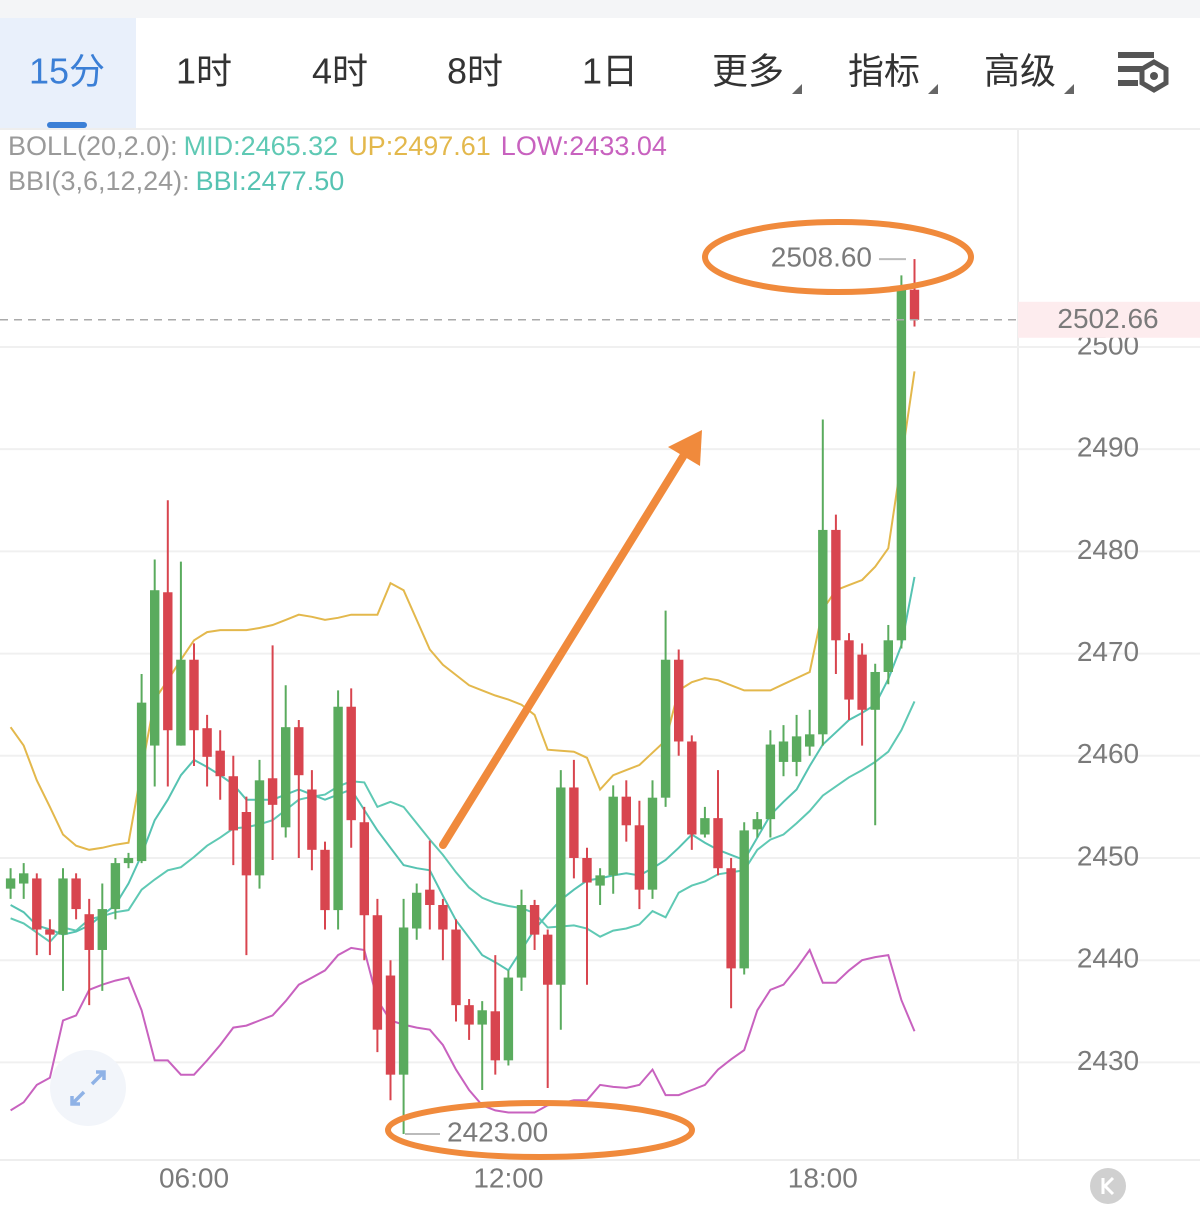 This screenshot has width=1200, height=1206. Describe the element at coordinates (884, 71) in the screenshot. I see `tab: 指标` at that location.